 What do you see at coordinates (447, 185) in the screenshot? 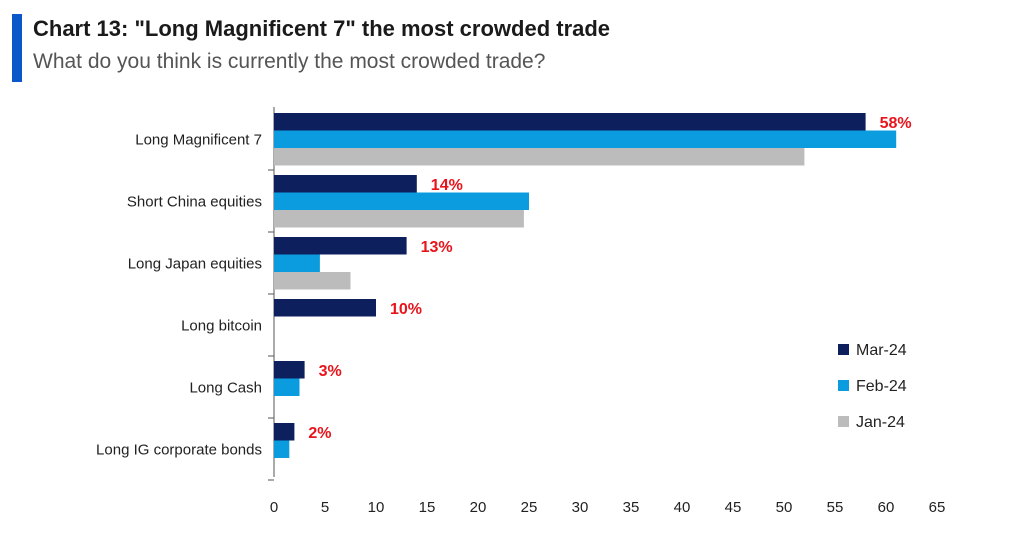
I see `data-label: 14%` at bounding box center [447, 185].